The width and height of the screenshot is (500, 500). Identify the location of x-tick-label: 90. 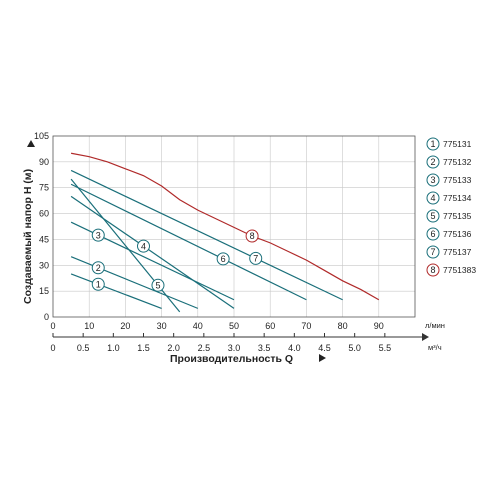
(379, 326).